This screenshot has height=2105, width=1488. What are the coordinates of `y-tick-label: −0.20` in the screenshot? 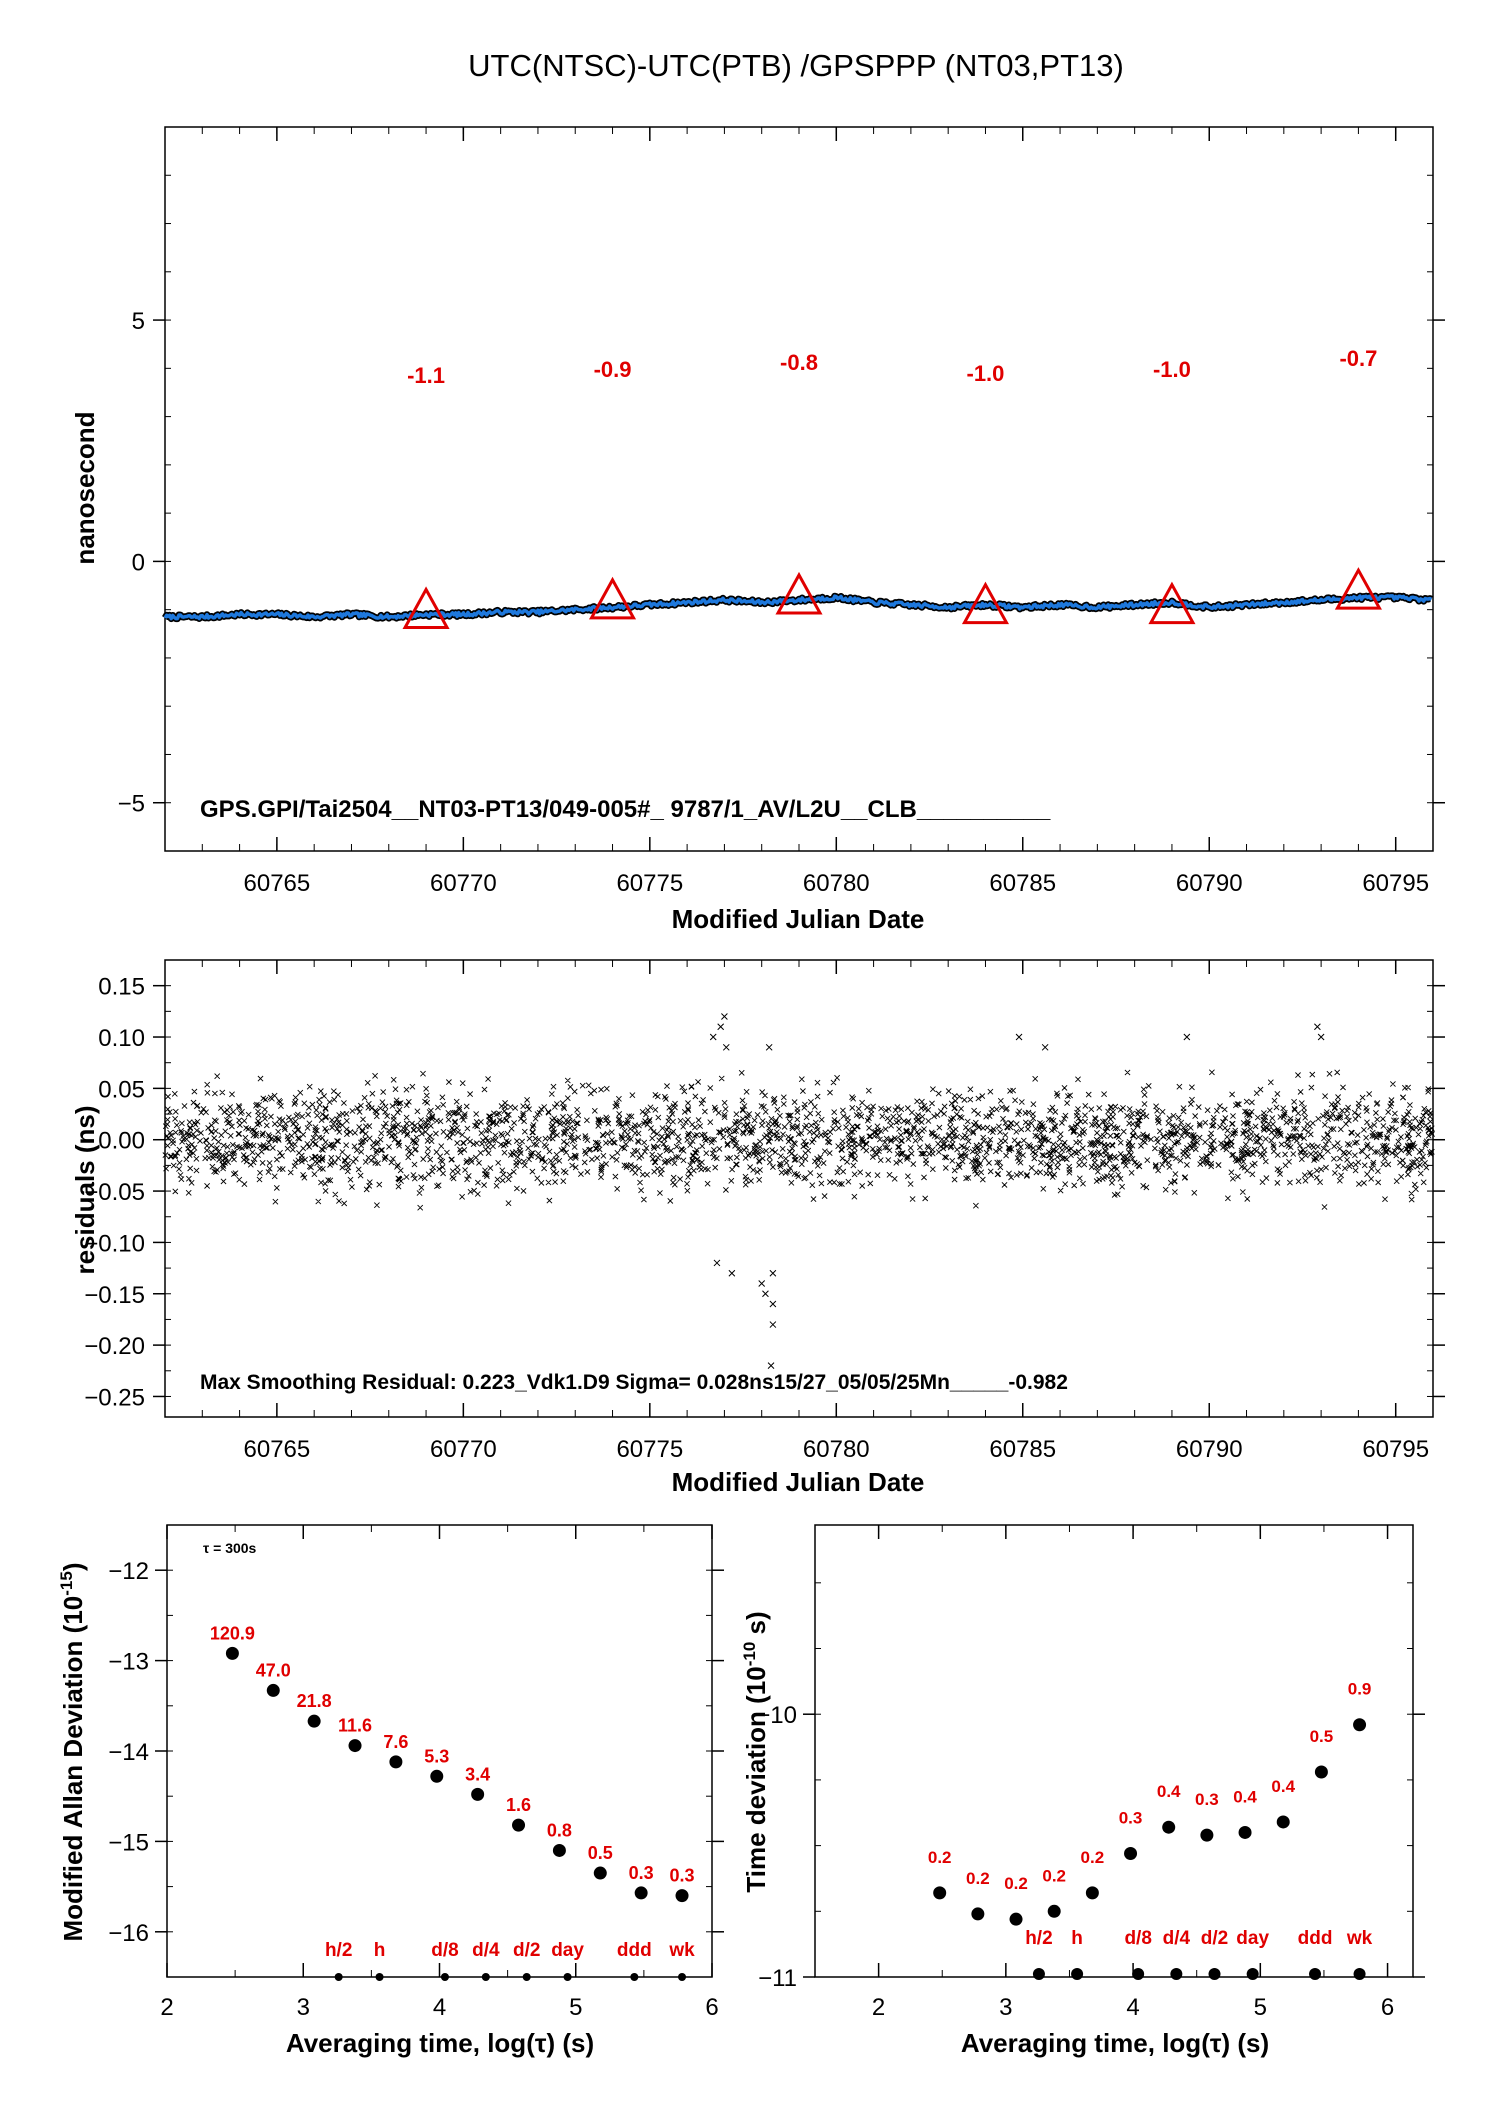 It's located at (114, 1346).